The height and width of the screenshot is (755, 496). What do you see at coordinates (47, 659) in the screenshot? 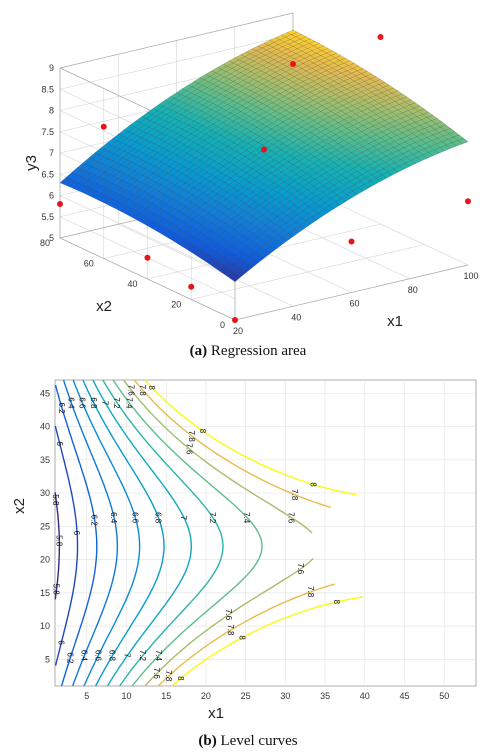
I see `y-tick-label: 5` at bounding box center [47, 659].